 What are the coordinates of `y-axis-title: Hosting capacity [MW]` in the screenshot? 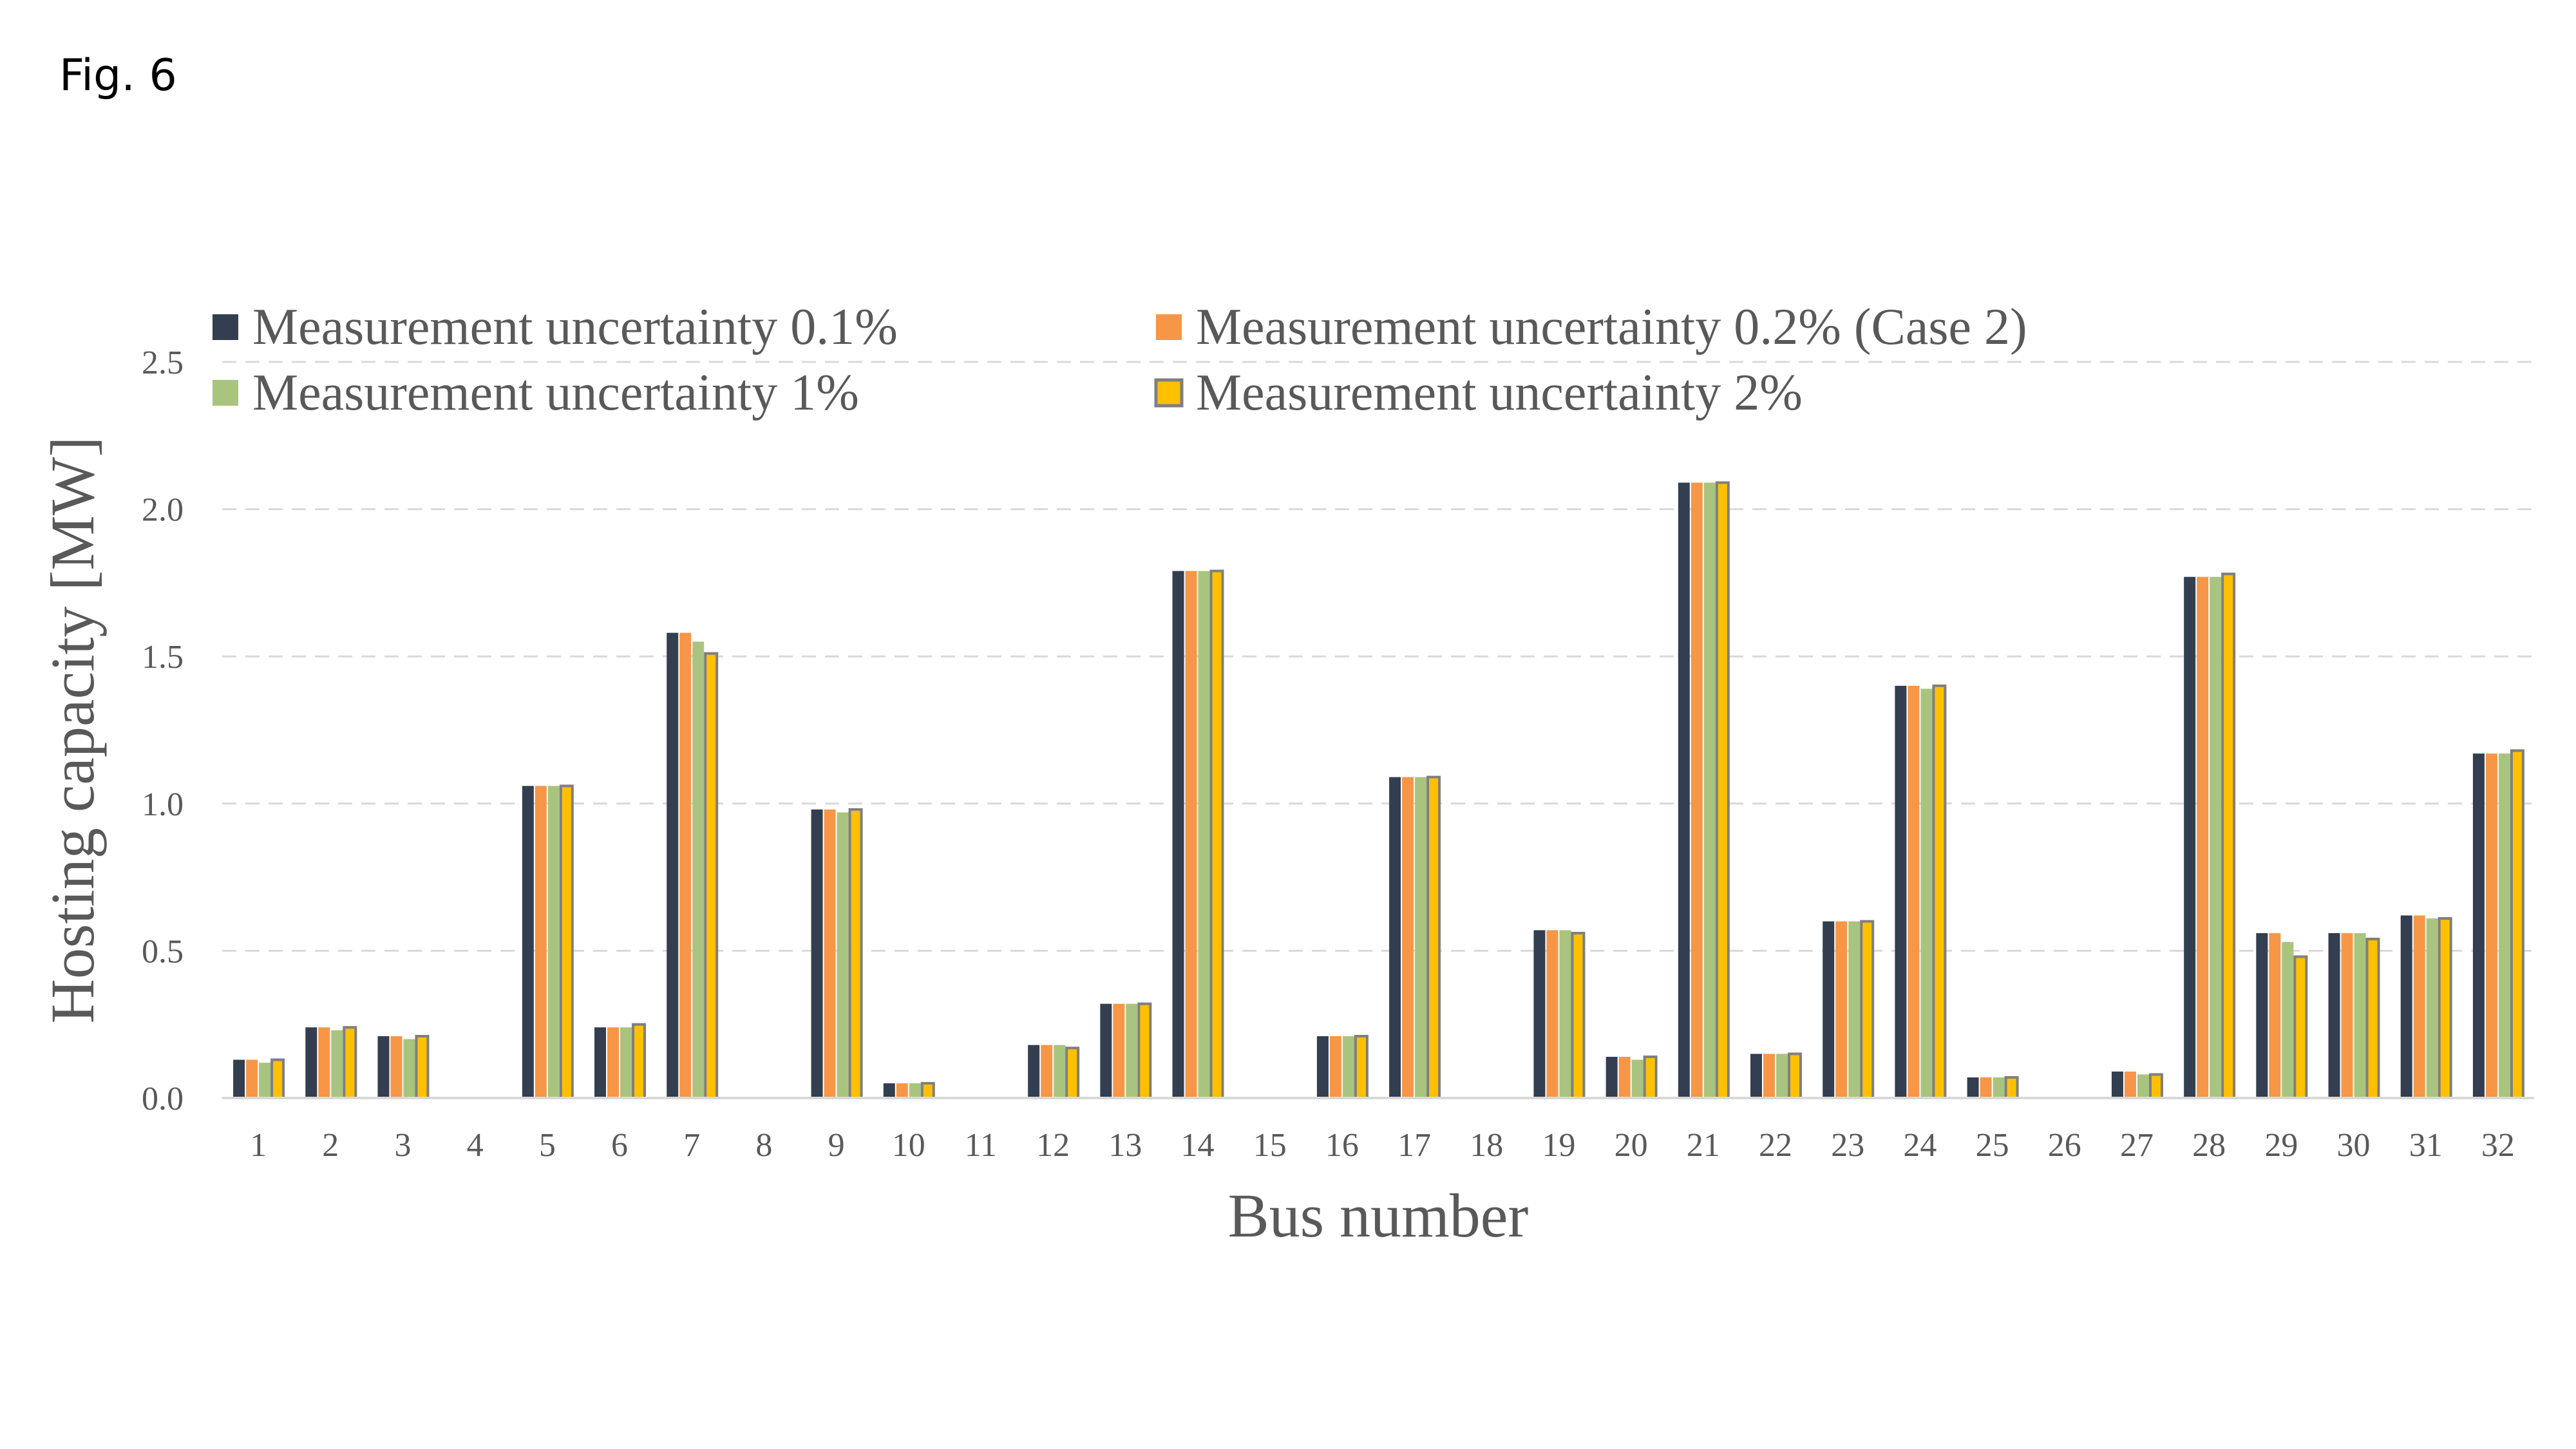 It's located at (72, 730).